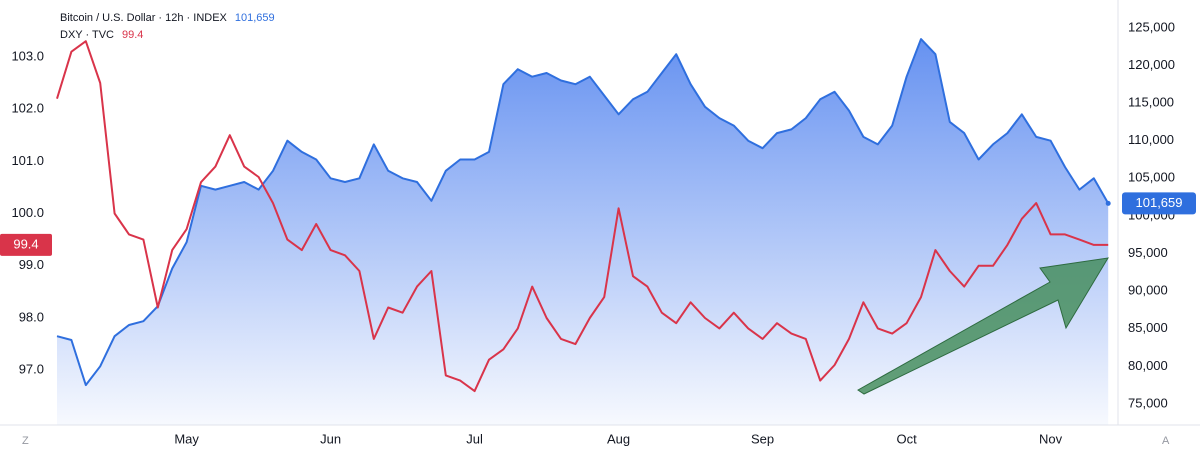 Image resolution: width=1200 pixels, height=457 pixels. I want to click on y-tick-label: 97.0, so click(31, 369).